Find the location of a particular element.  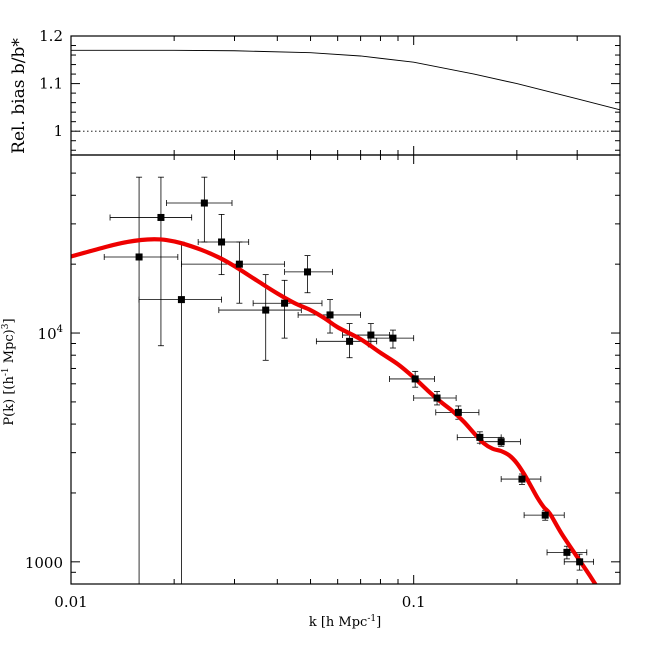

power-spectrum-xlabel: k [h Mpc-1] is located at coordinates (345, 622).